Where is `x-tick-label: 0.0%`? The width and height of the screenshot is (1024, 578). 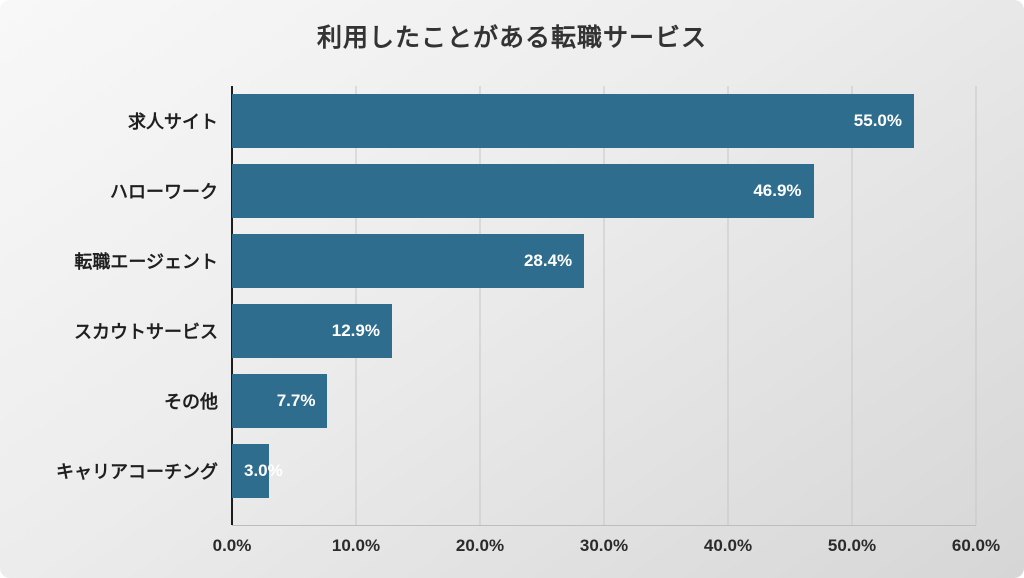
x-tick-label: 0.0% is located at coordinates (232, 545).